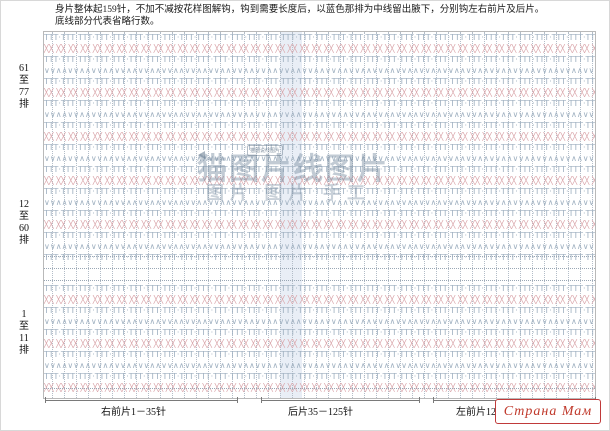 This screenshot has height=431, width=610. Describe the element at coordinates (320, 412) in the screenshot. I see `x-label-back: 后片35－125针` at that location.